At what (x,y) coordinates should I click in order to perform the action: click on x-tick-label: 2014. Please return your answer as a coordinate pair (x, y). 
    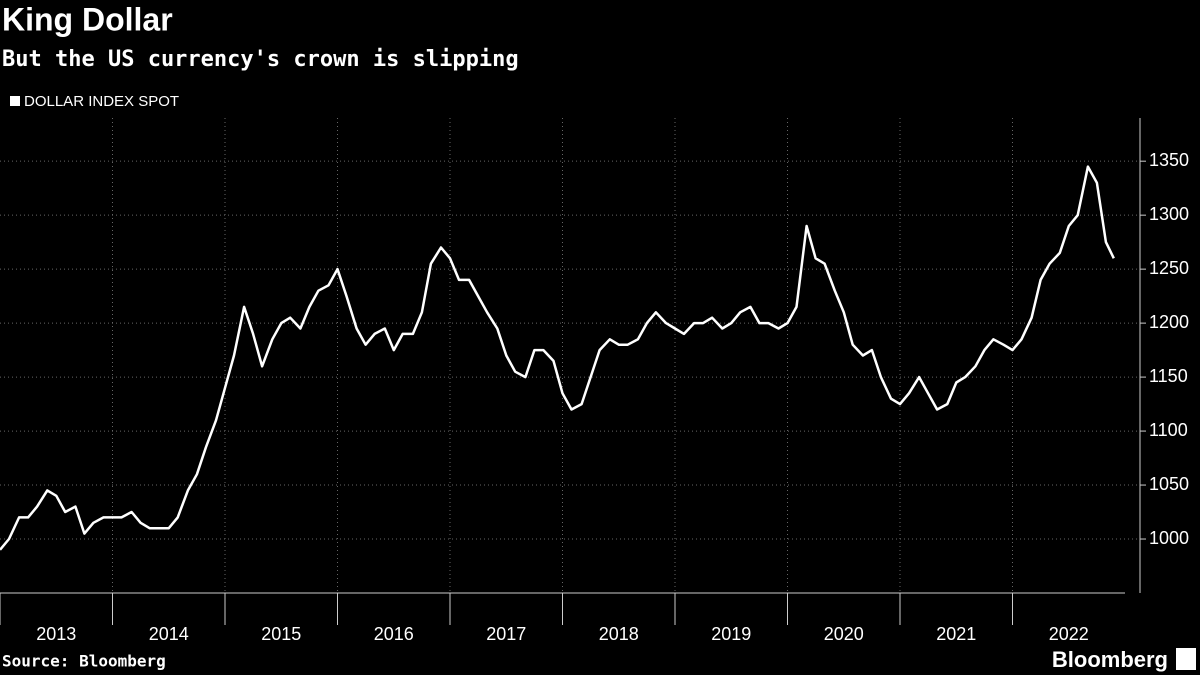
    Looking at the image, I should click on (169, 634).